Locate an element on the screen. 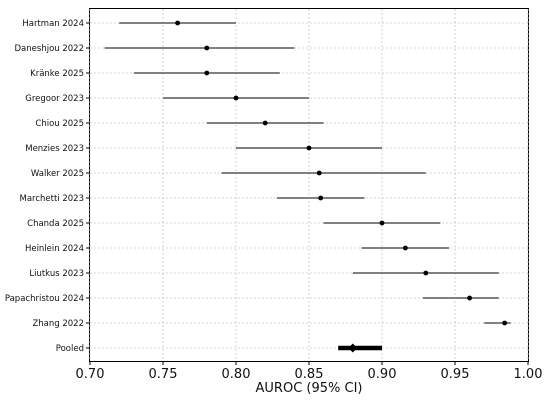 The image size is (550, 405). study-label: Gregoor 2023 is located at coordinates (54, 99).